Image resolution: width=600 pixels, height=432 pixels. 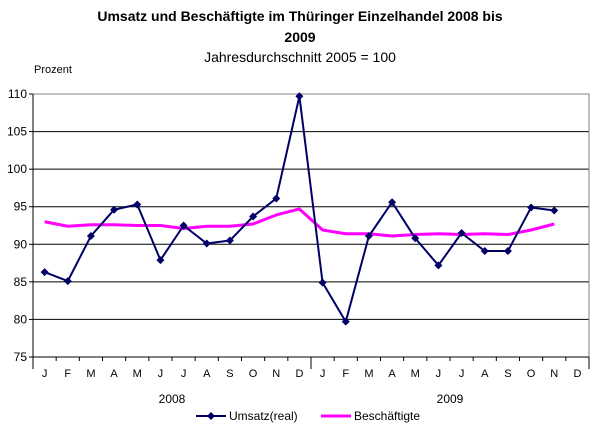 What do you see at coordinates (263, 416) in the screenshot?
I see `legend-label: Umsatz(real)` at bounding box center [263, 416].